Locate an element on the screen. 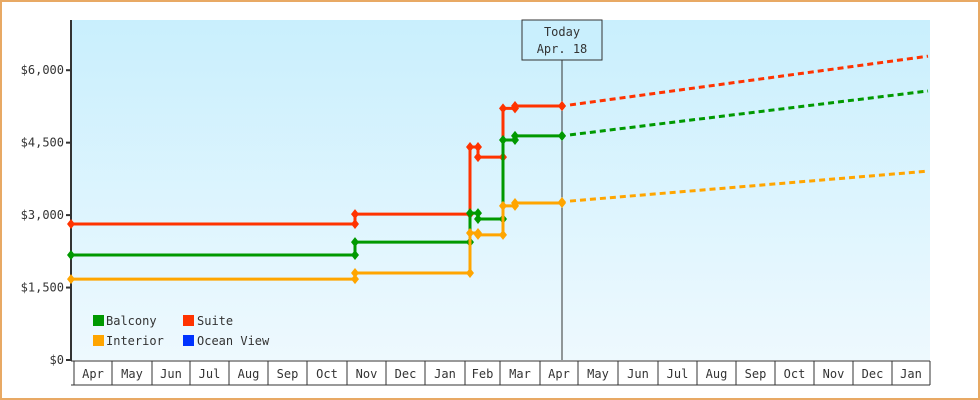  today-label: Today is located at coordinates (562, 32).